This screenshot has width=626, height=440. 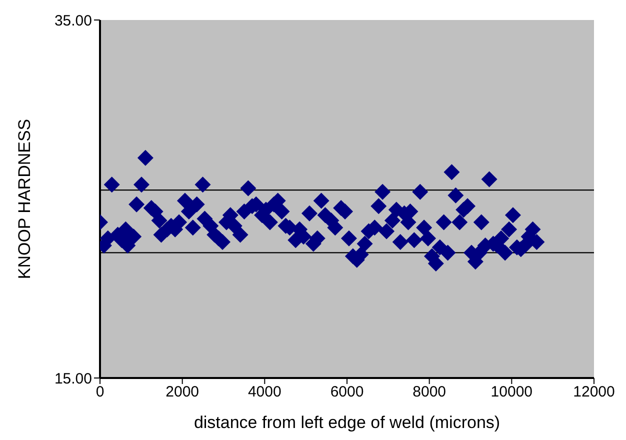 What do you see at coordinates (511, 392) in the screenshot?
I see `x-tick-label: 10000` at bounding box center [511, 392].